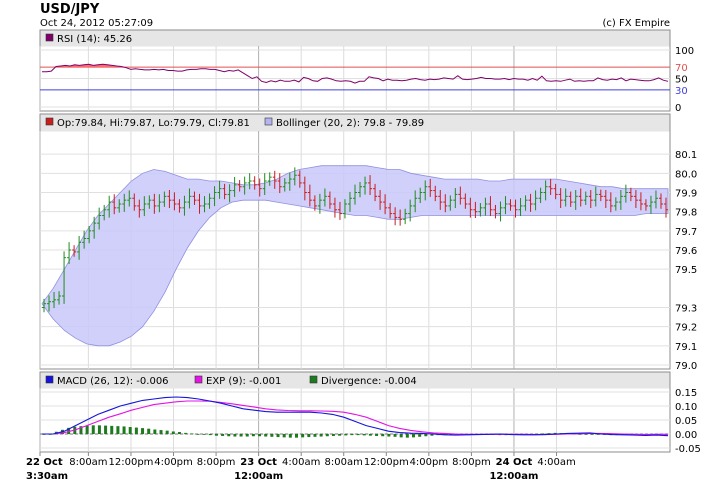 This screenshot has width=710, height=487. I want to click on divergence-legend-label: Divergence: -0.004, so click(369, 381).